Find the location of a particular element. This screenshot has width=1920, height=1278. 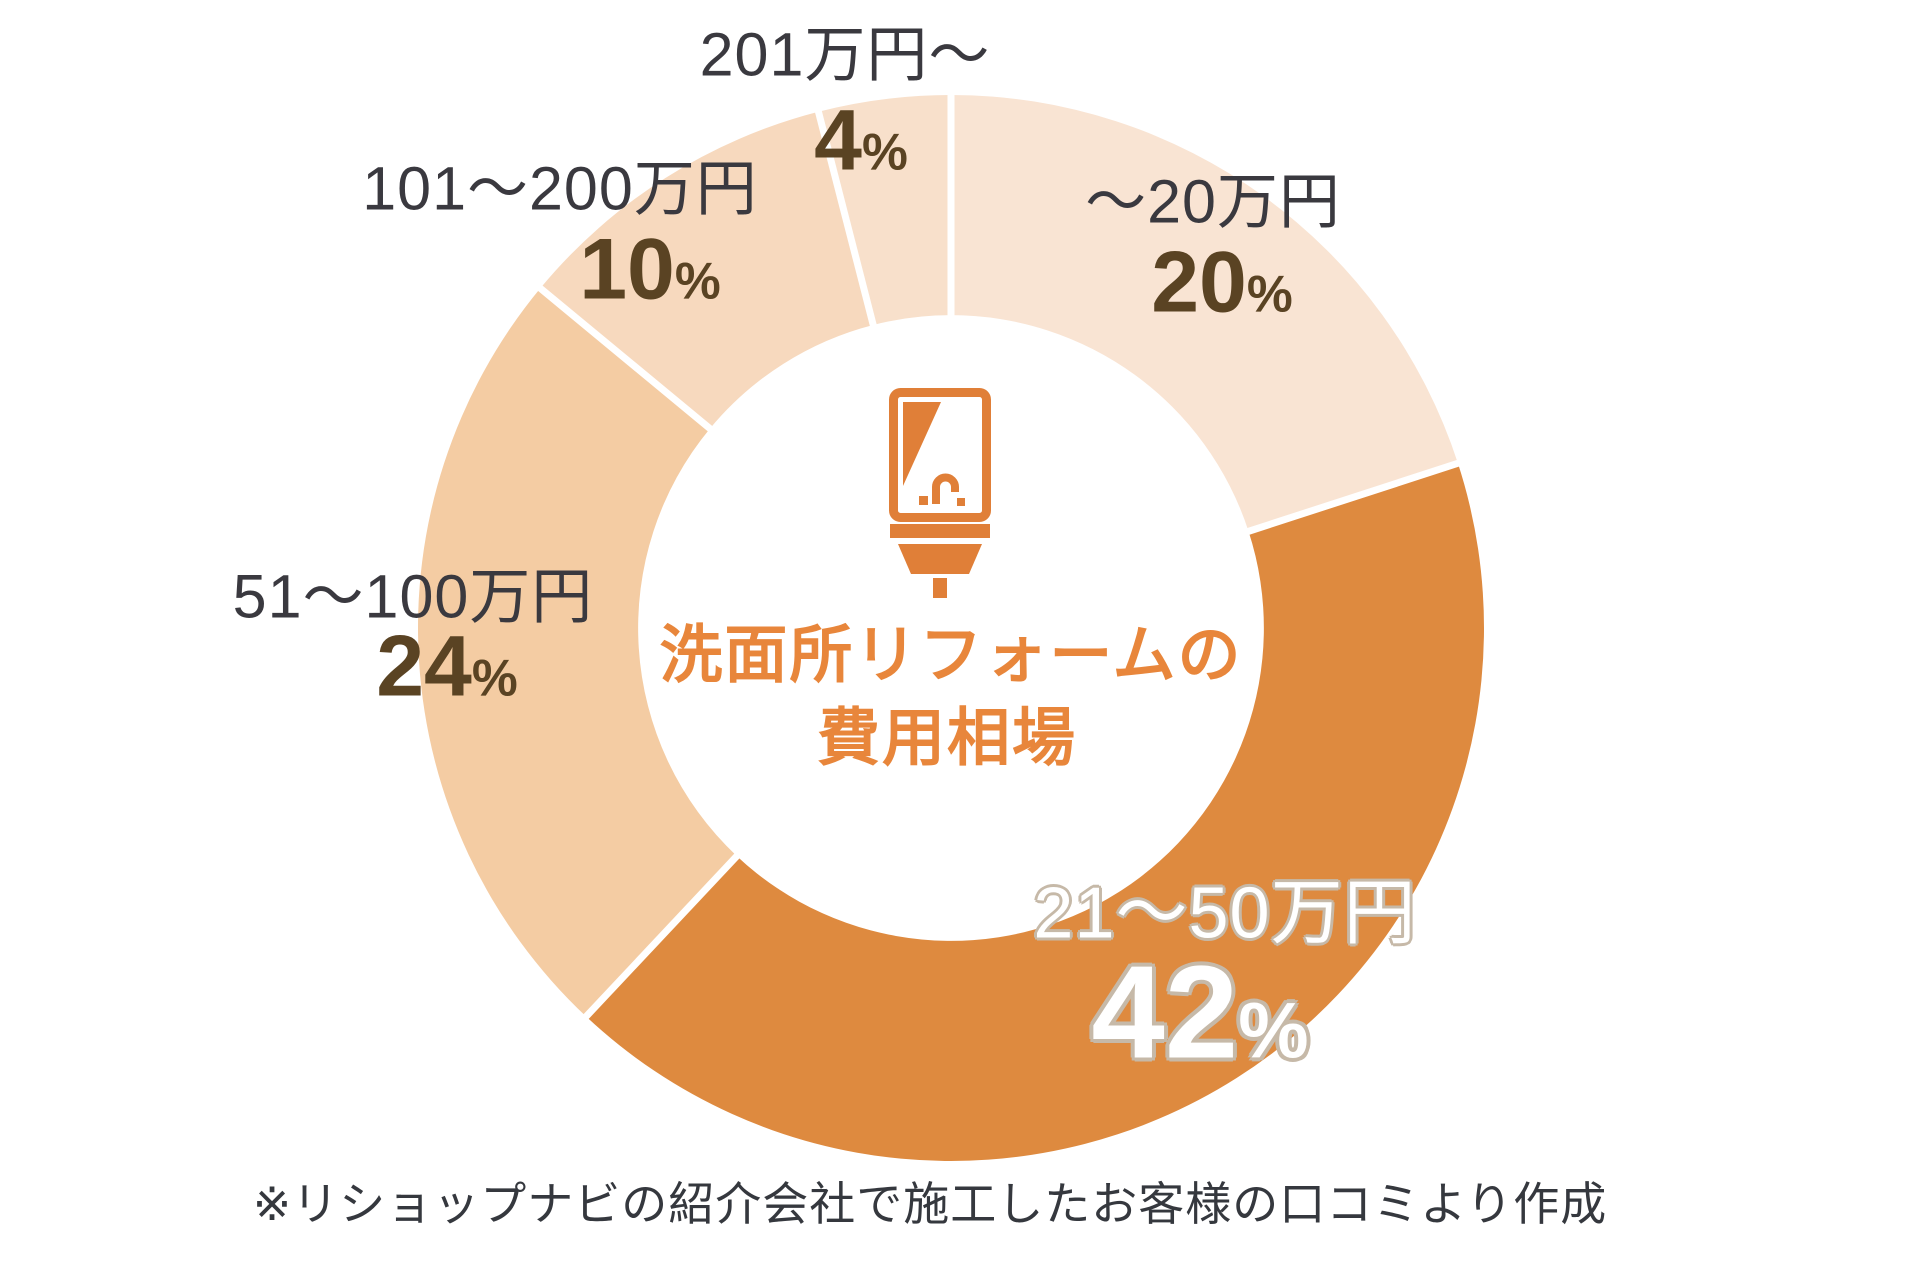

slice-pct-21to50man: 42% is located at coordinates (1199, 1012).